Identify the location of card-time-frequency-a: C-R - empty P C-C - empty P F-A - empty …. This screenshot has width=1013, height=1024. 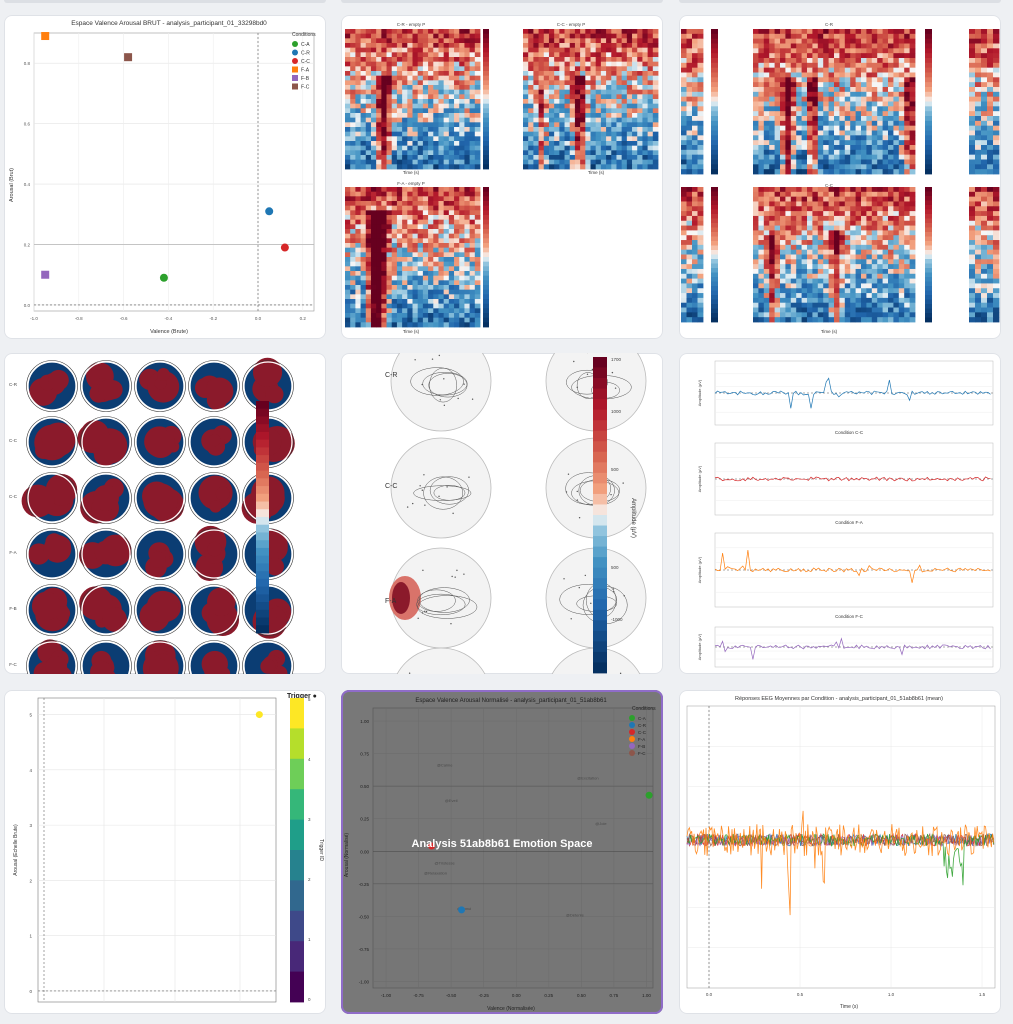
(502, 177).